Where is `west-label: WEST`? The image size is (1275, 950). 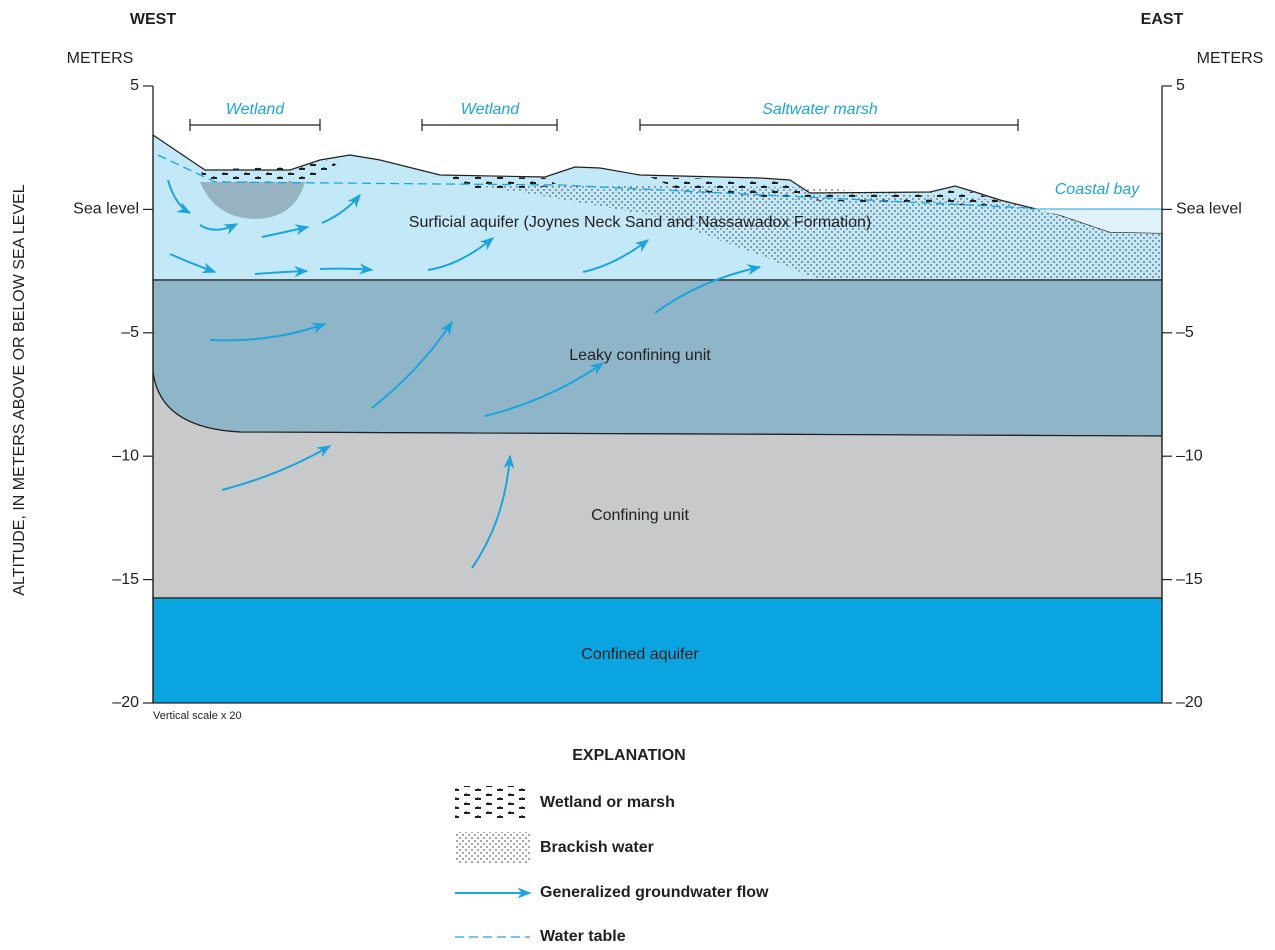
west-label: WEST is located at coordinates (153, 19).